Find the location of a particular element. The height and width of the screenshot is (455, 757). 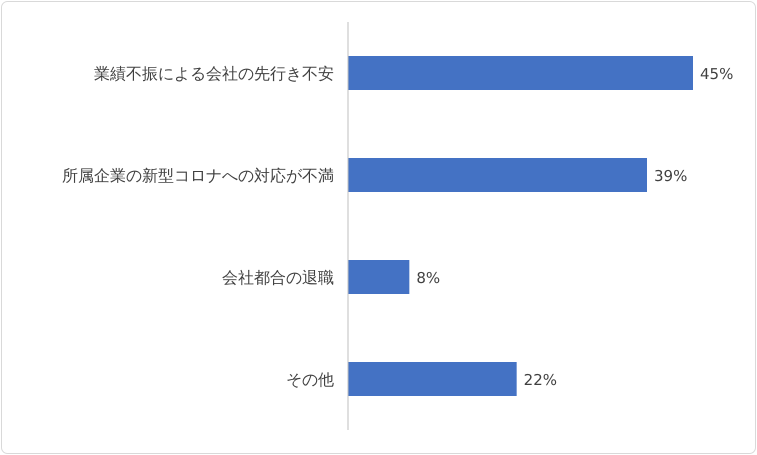

data-label: 45% is located at coordinates (717, 74).